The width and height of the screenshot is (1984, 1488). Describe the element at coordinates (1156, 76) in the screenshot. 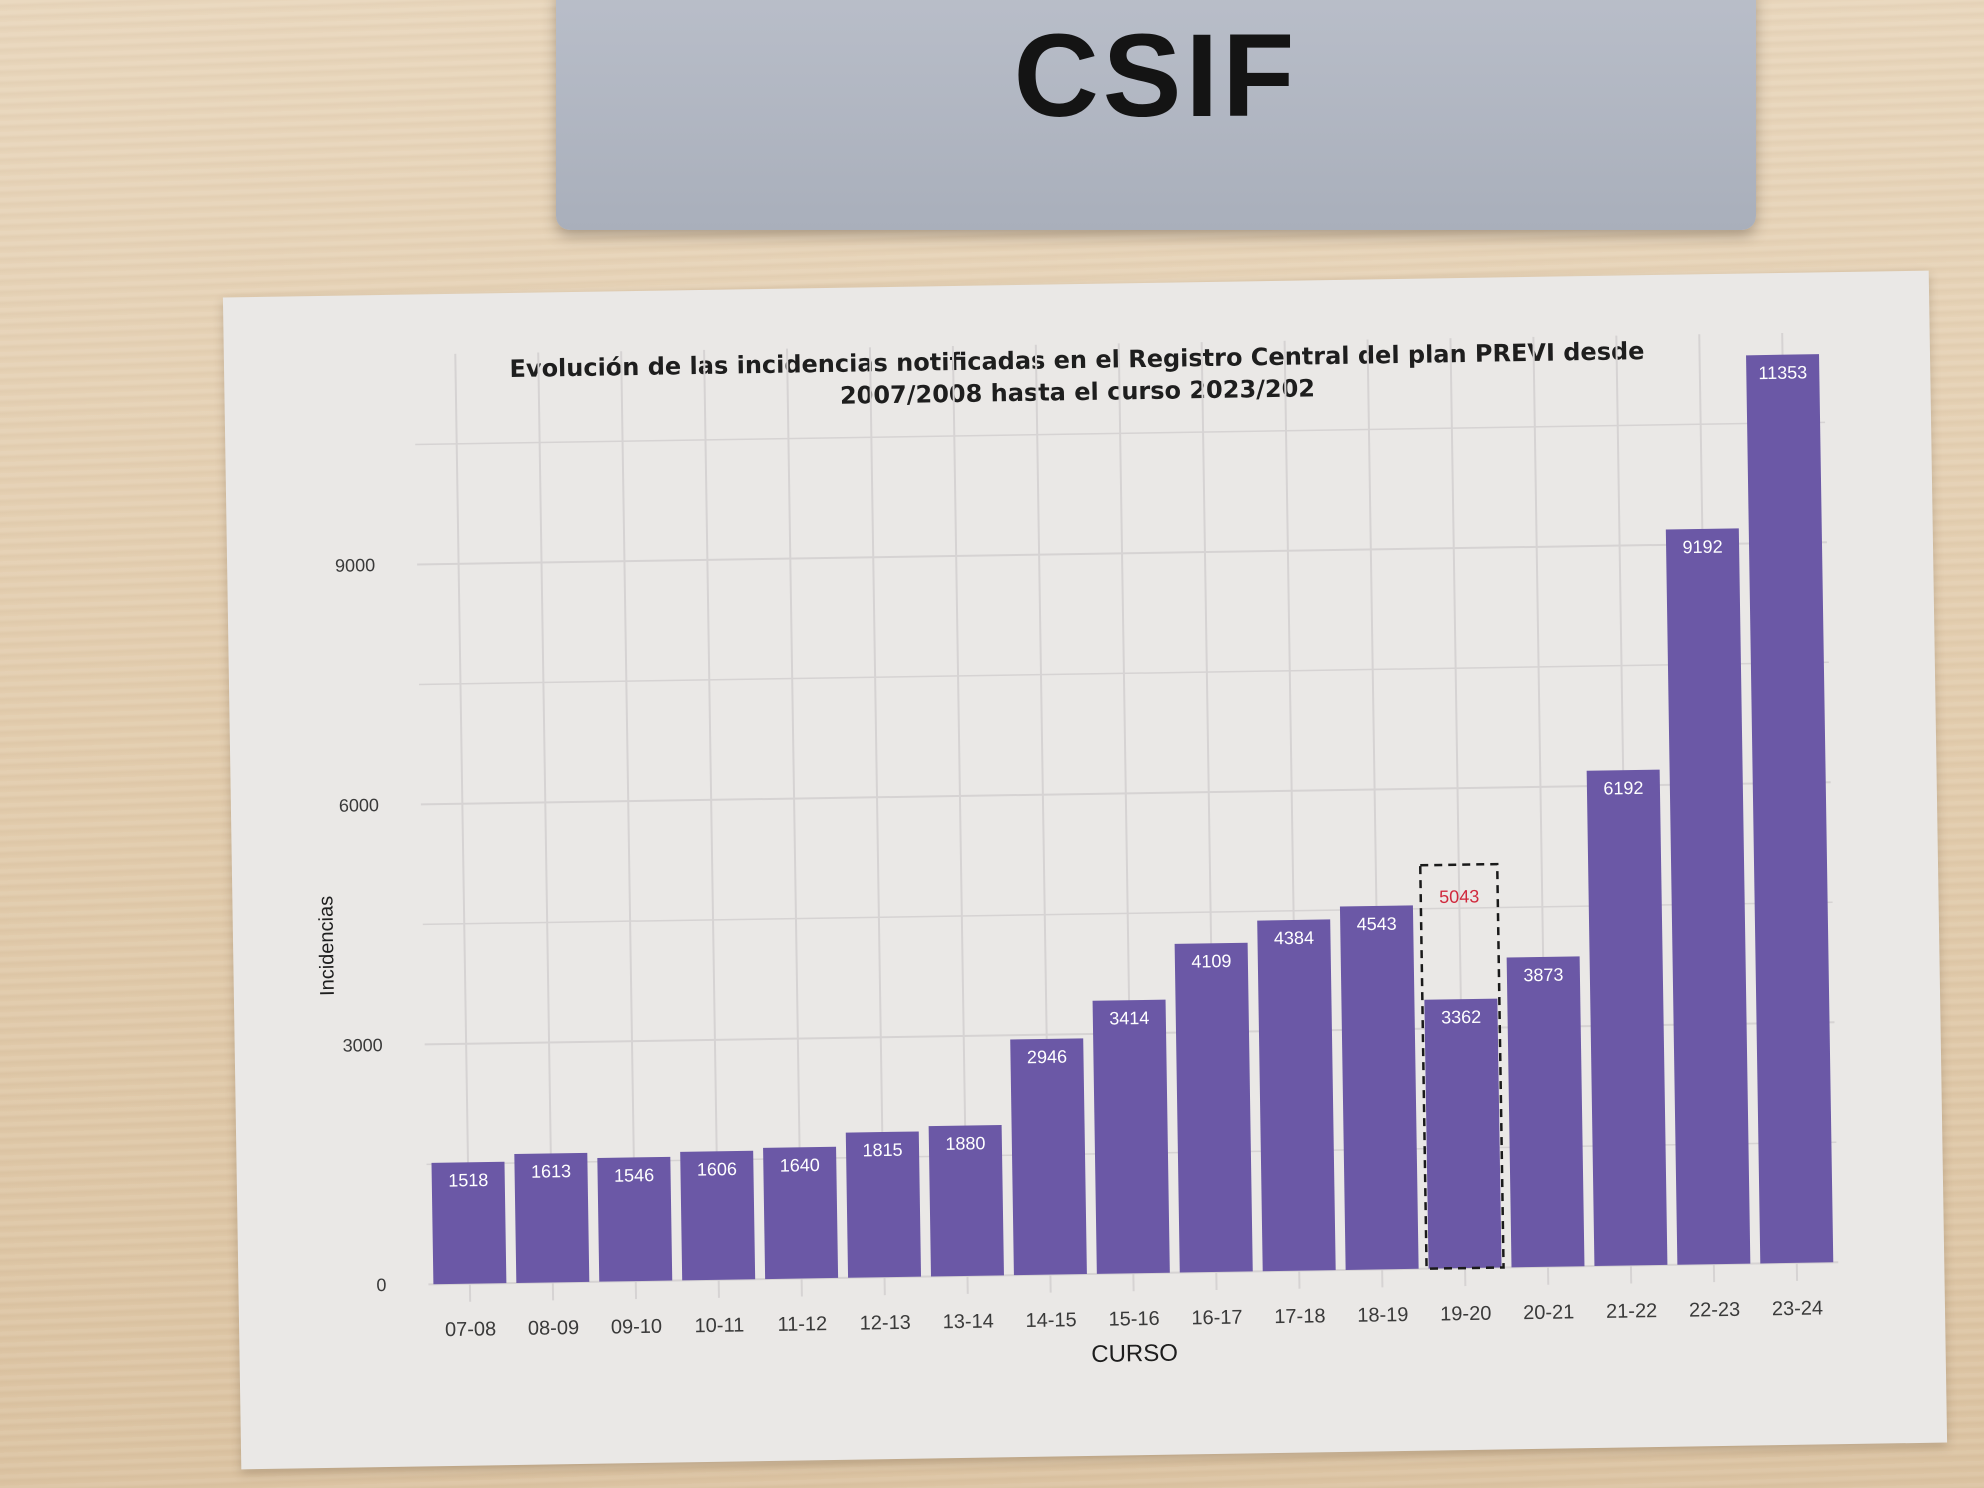

I see `sign-text: CSIF` at that location.